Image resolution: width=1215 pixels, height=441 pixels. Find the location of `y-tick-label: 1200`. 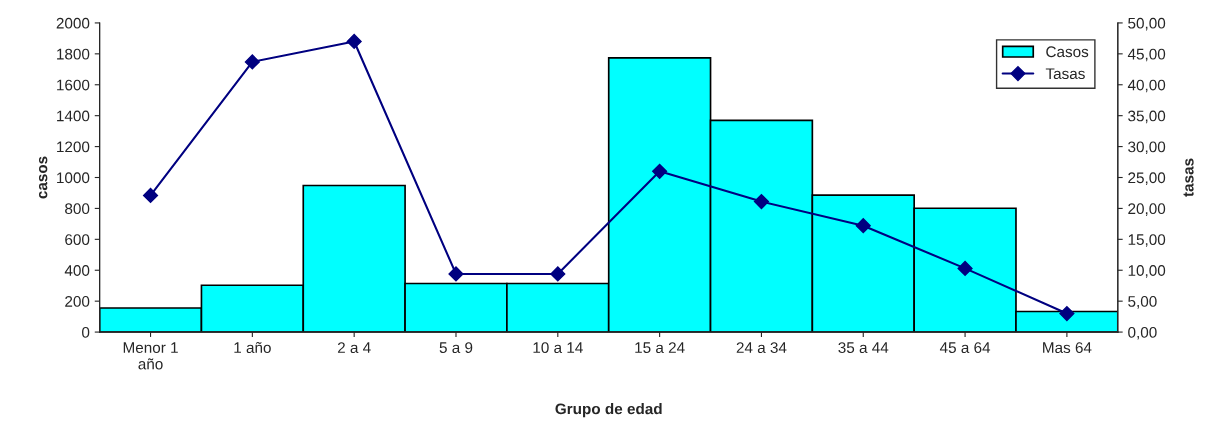

y-tick-label: 1200 is located at coordinates (73, 147).